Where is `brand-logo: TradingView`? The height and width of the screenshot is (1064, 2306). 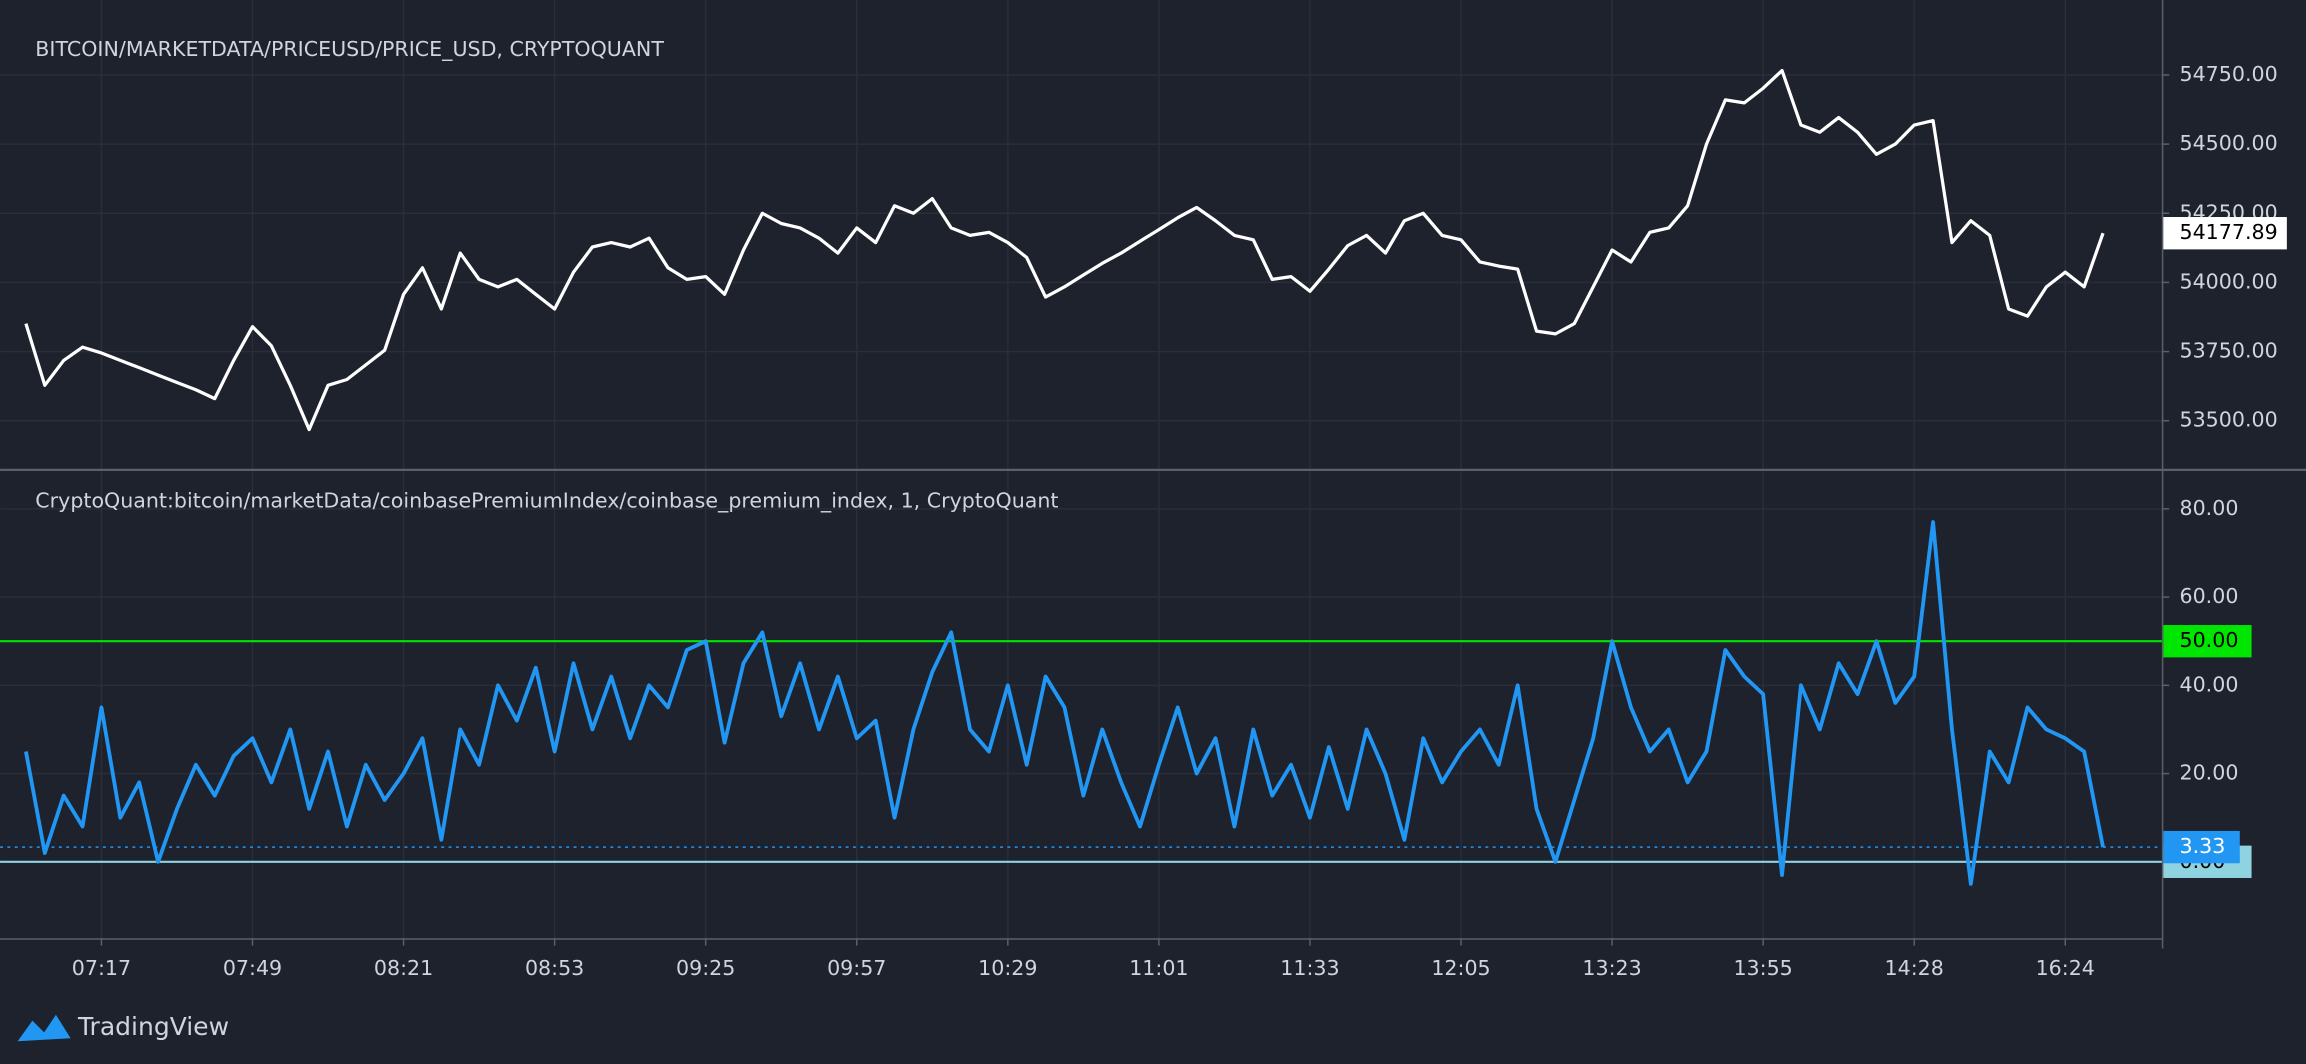 brand-logo: TradingView is located at coordinates (123, 1027).